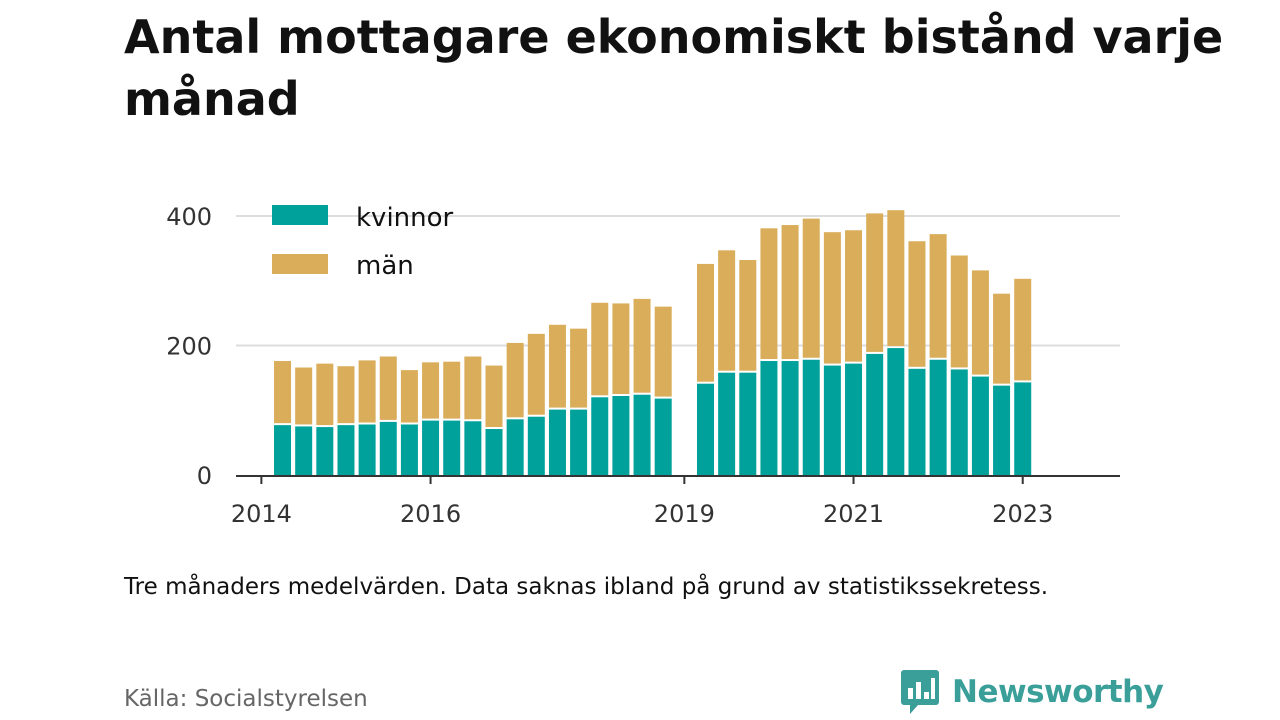 The height and width of the screenshot is (720, 1280). Describe the element at coordinates (246, 699) in the screenshot. I see `source-text: Källa: Socialstyrelsen` at that location.